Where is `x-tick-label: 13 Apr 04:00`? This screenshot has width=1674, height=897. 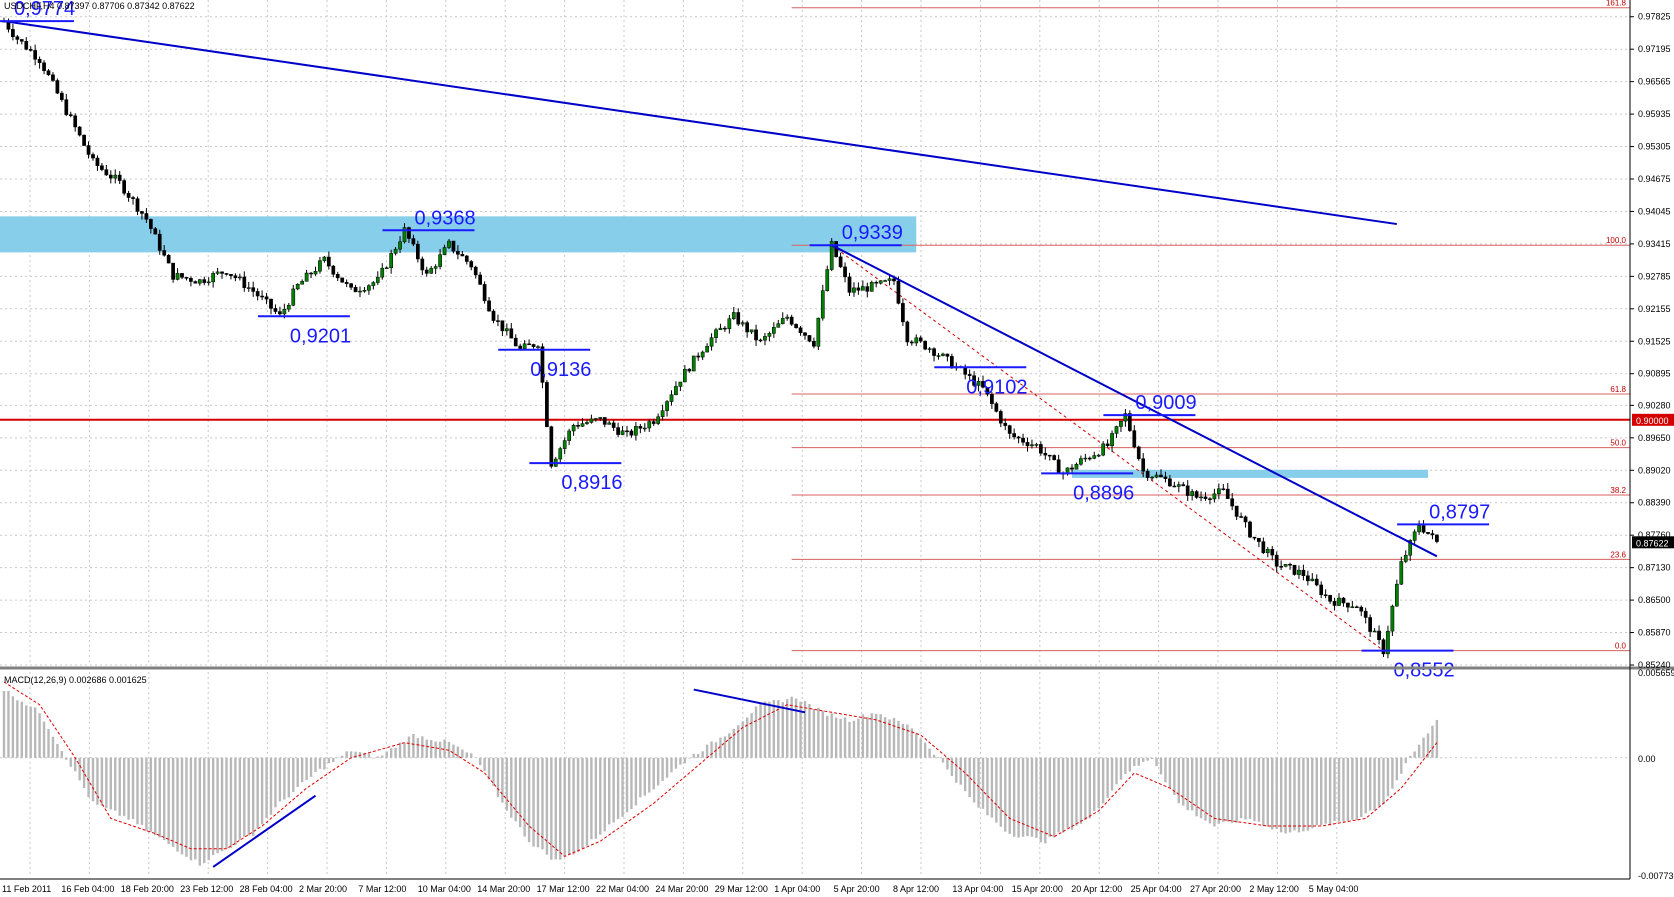 x-tick-label: 13 Apr 04:00 is located at coordinates (977, 889).